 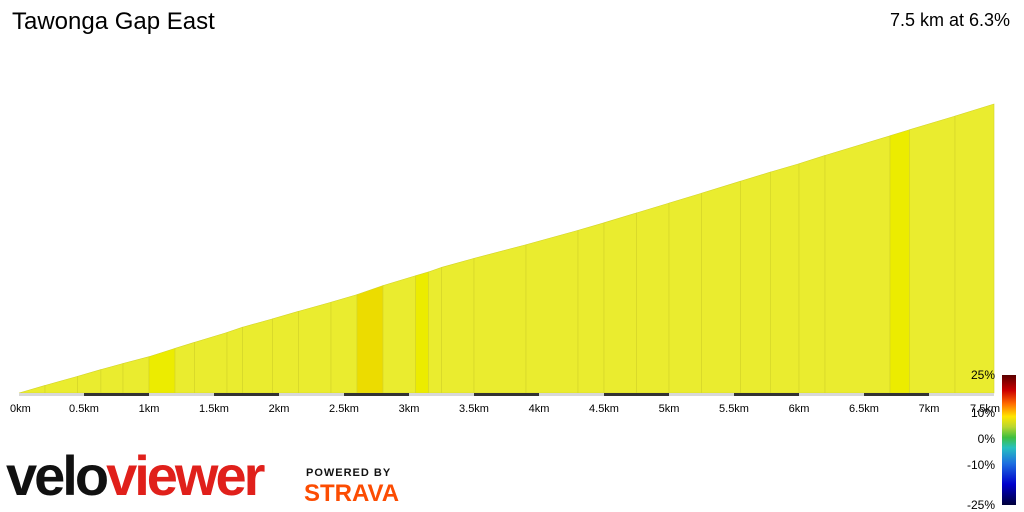 I want to click on distance-tick-label: 4.5km, so click(x=604, y=409).